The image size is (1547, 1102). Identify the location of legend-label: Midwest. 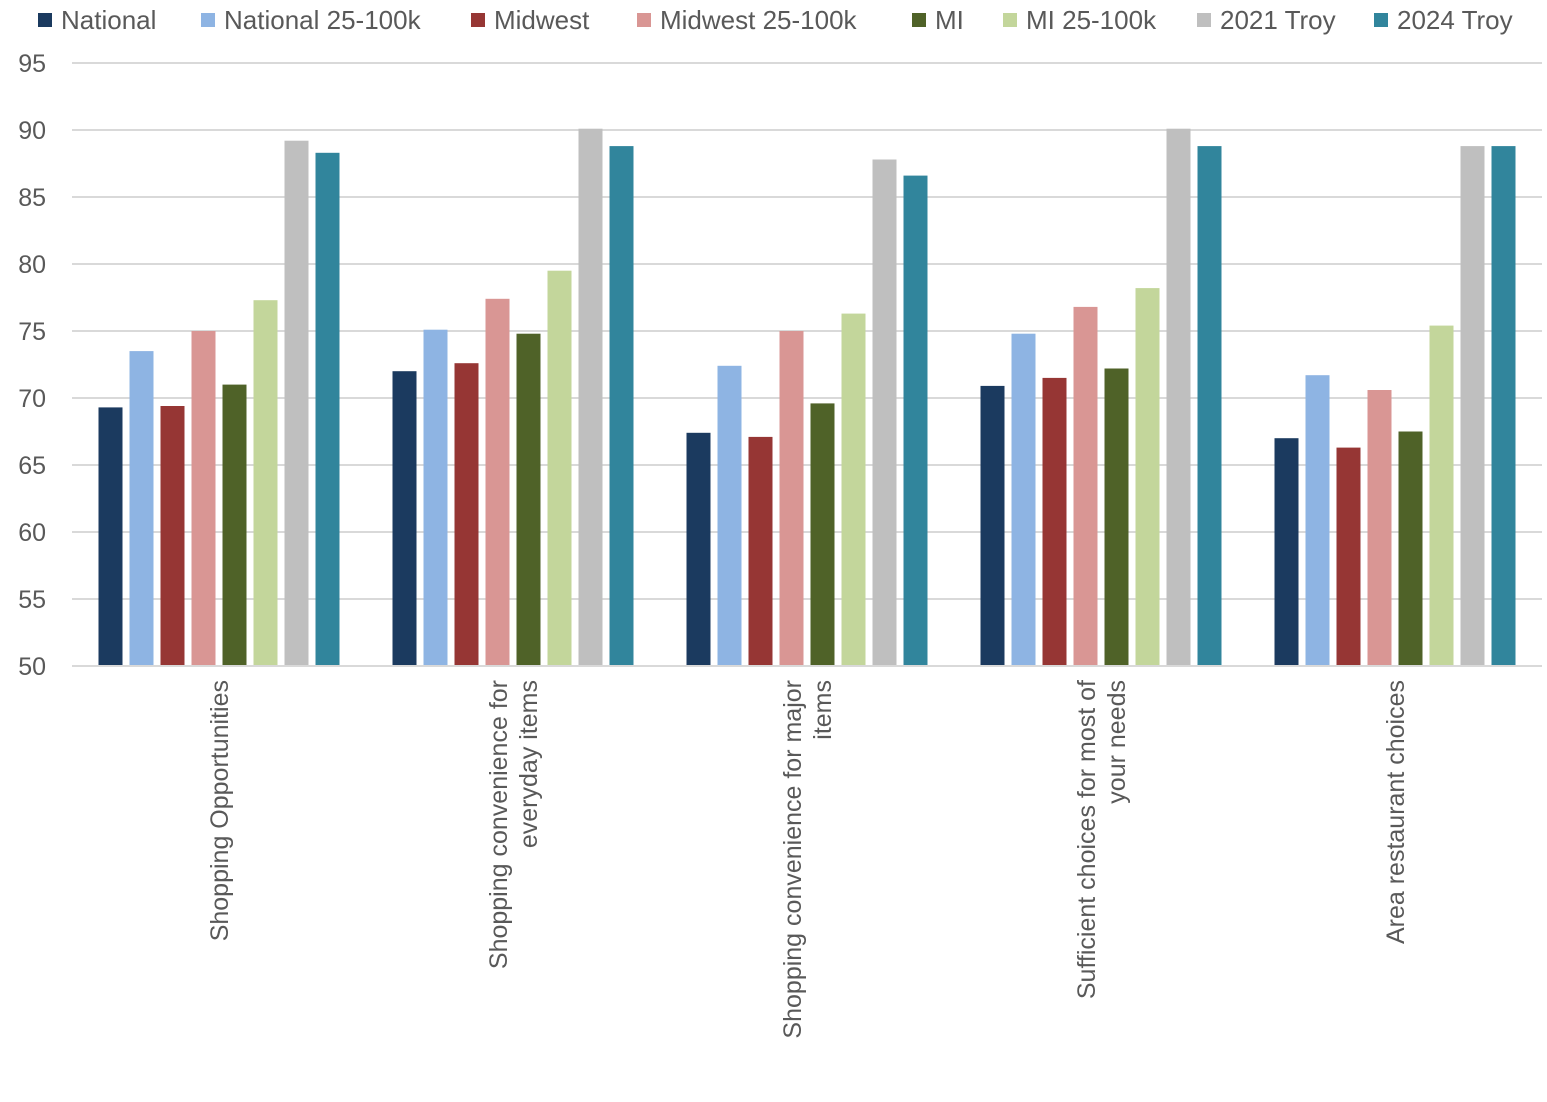
(542, 19).